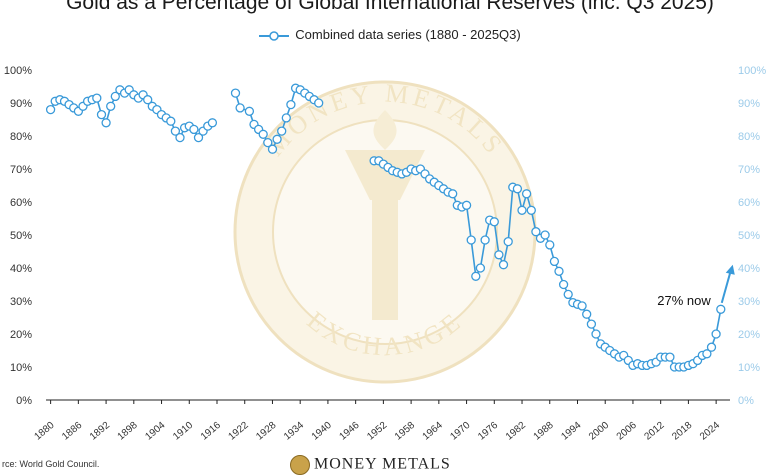 This screenshot has height=475, width=780. Describe the element at coordinates (516, 431) in the screenshot. I see `x-tick-label: 1982` at that location.